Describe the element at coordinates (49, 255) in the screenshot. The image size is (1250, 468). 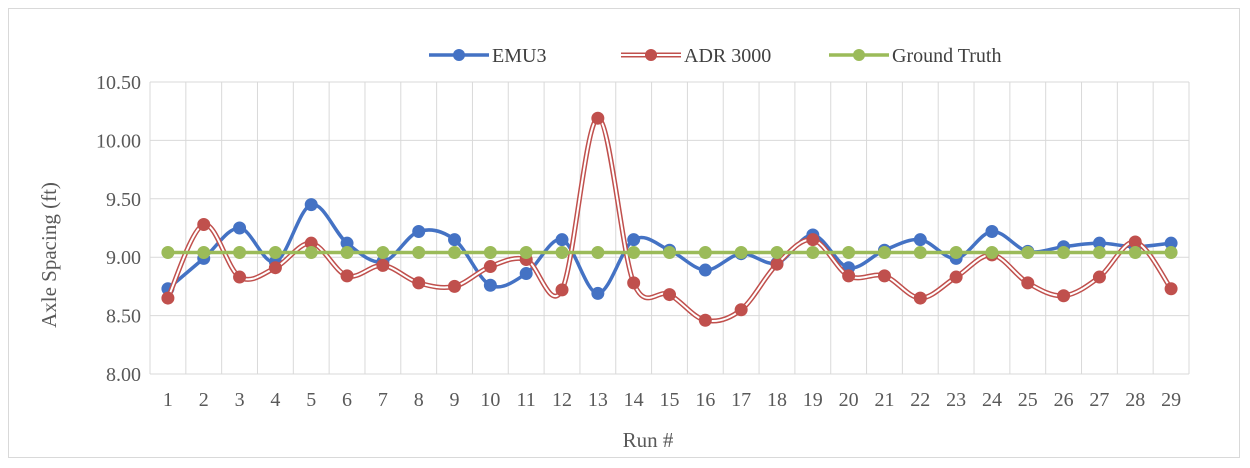
I see `y-axis-title: Axle Spacing (ft)` at that location.